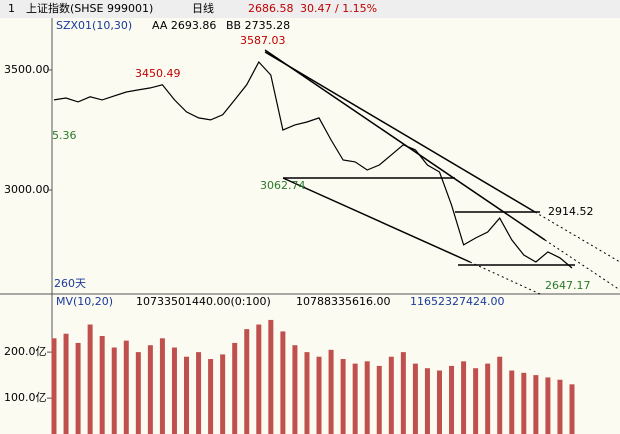 The image size is (620, 434). Describe the element at coordinates (203, 301) in the screenshot. I see `indicator: 10733501440.00(0:100)` at that location.